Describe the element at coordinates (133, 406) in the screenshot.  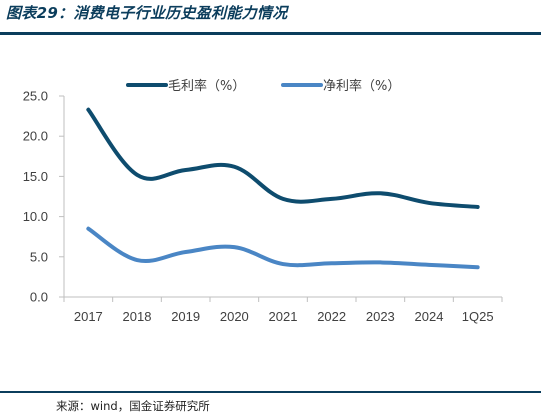
I see `source-note: 来源：wind，国金证券研究所` at that location.